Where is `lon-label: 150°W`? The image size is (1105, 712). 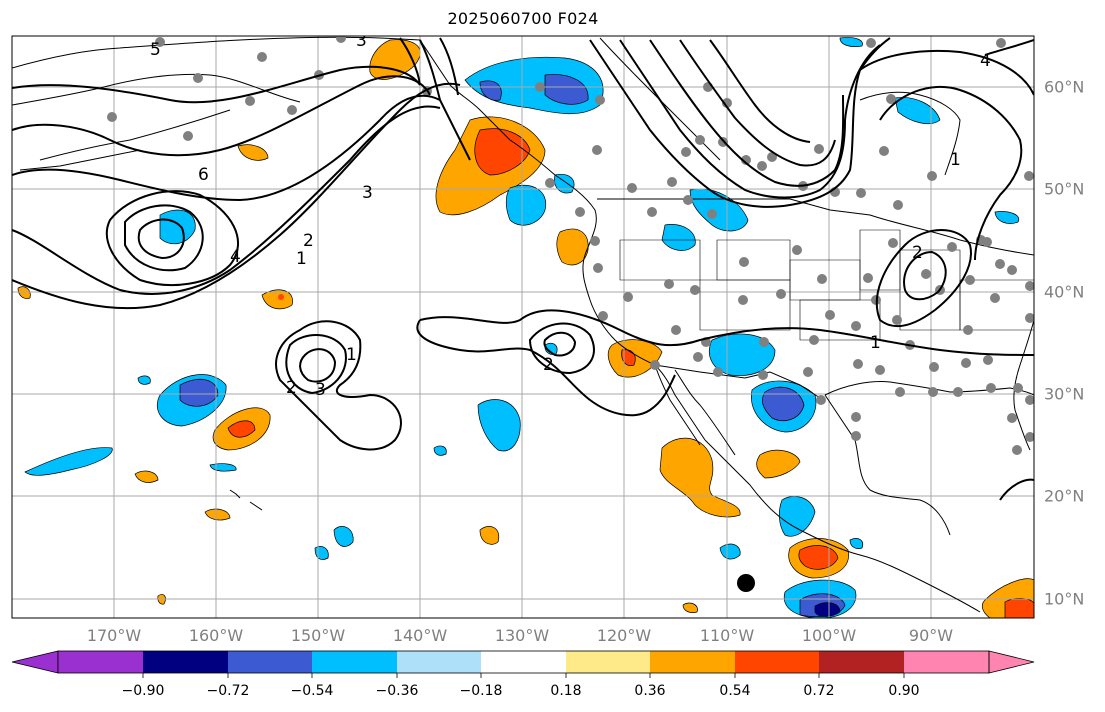
lon-label: 150°W is located at coordinates (318, 635).